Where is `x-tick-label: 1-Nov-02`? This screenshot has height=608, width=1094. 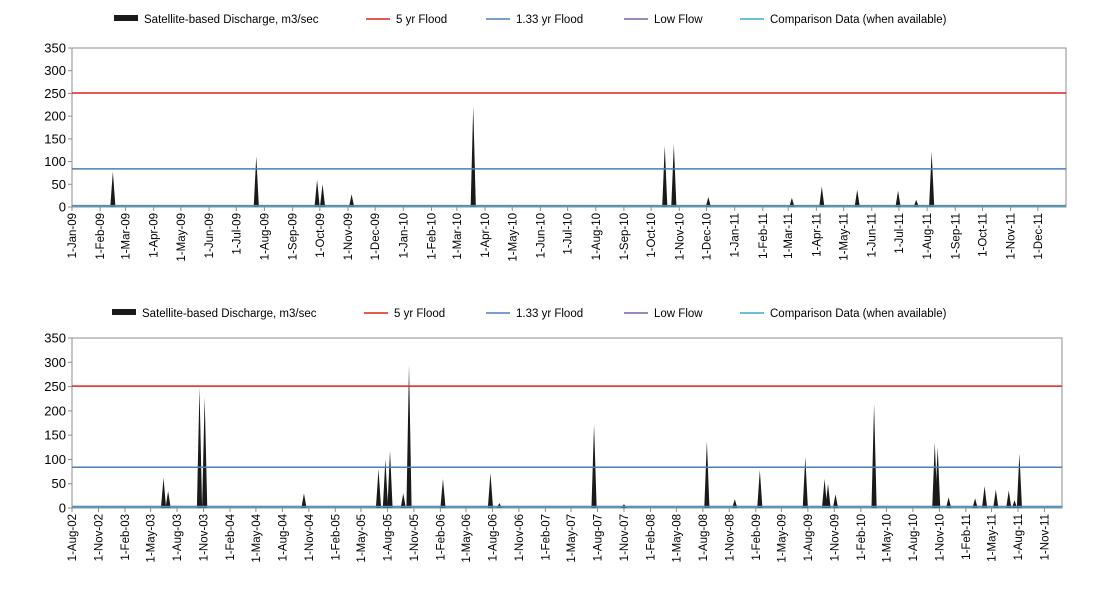 x-tick-label: 1-Nov-02 is located at coordinates (99, 537).